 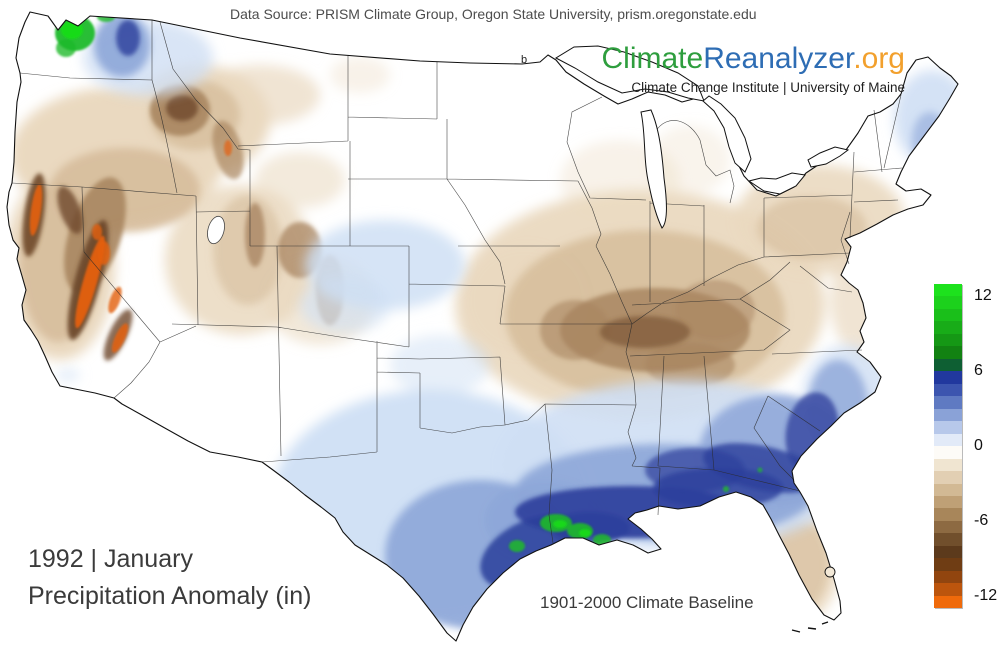 I want to click on lake-erie, so click(x=776, y=183).